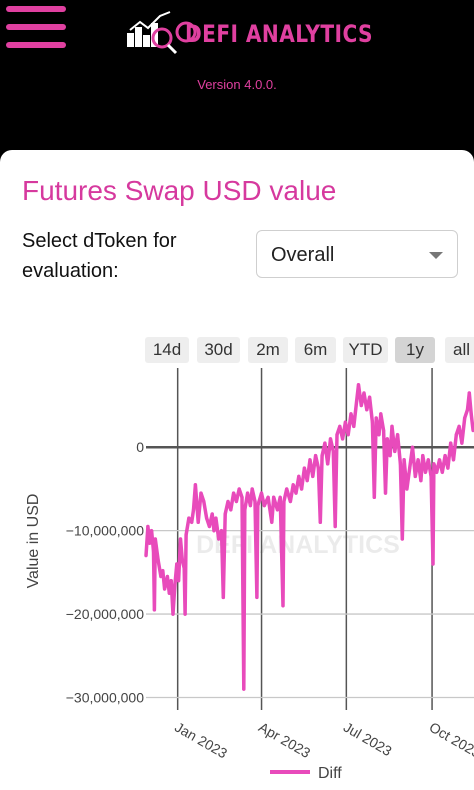 The height and width of the screenshot is (790, 474). What do you see at coordinates (105, 614) in the screenshot?
I see `y-tick-label: −20,000,000` at bounding box center [105, 614].